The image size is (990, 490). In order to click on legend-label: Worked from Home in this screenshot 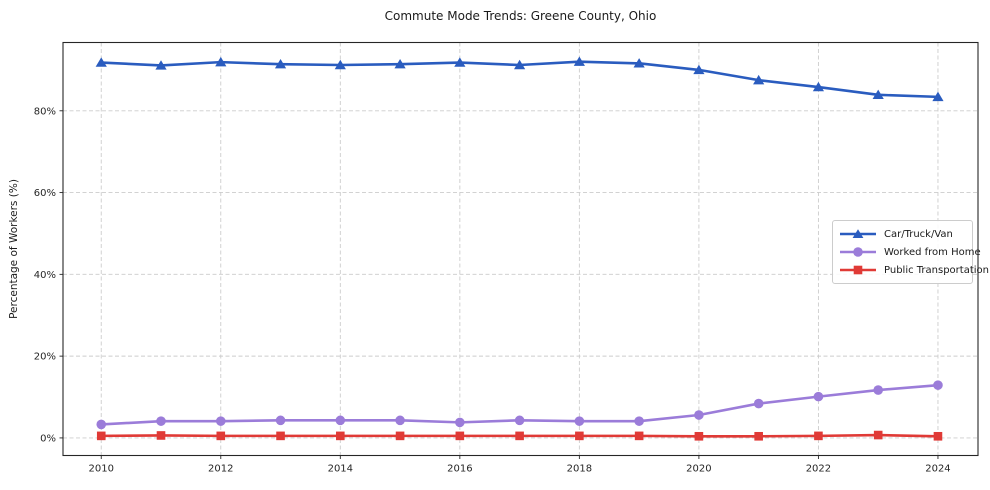, I will do `click(932, 252)`.